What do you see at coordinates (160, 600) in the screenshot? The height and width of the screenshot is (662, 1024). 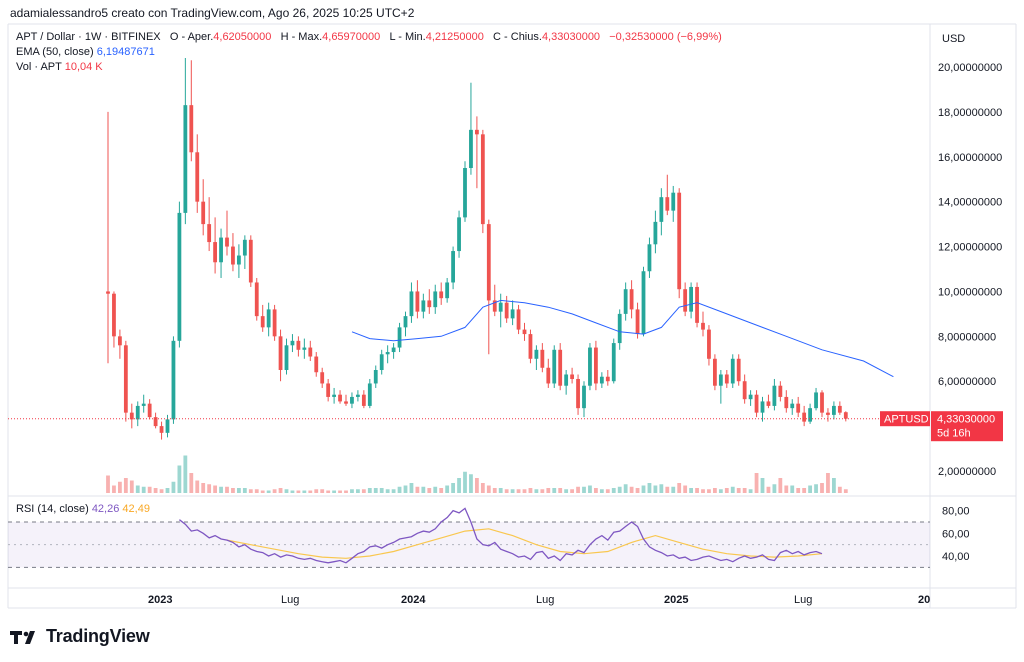 I see `time-tick-2023: 2023` at bounding box center [160, 600].